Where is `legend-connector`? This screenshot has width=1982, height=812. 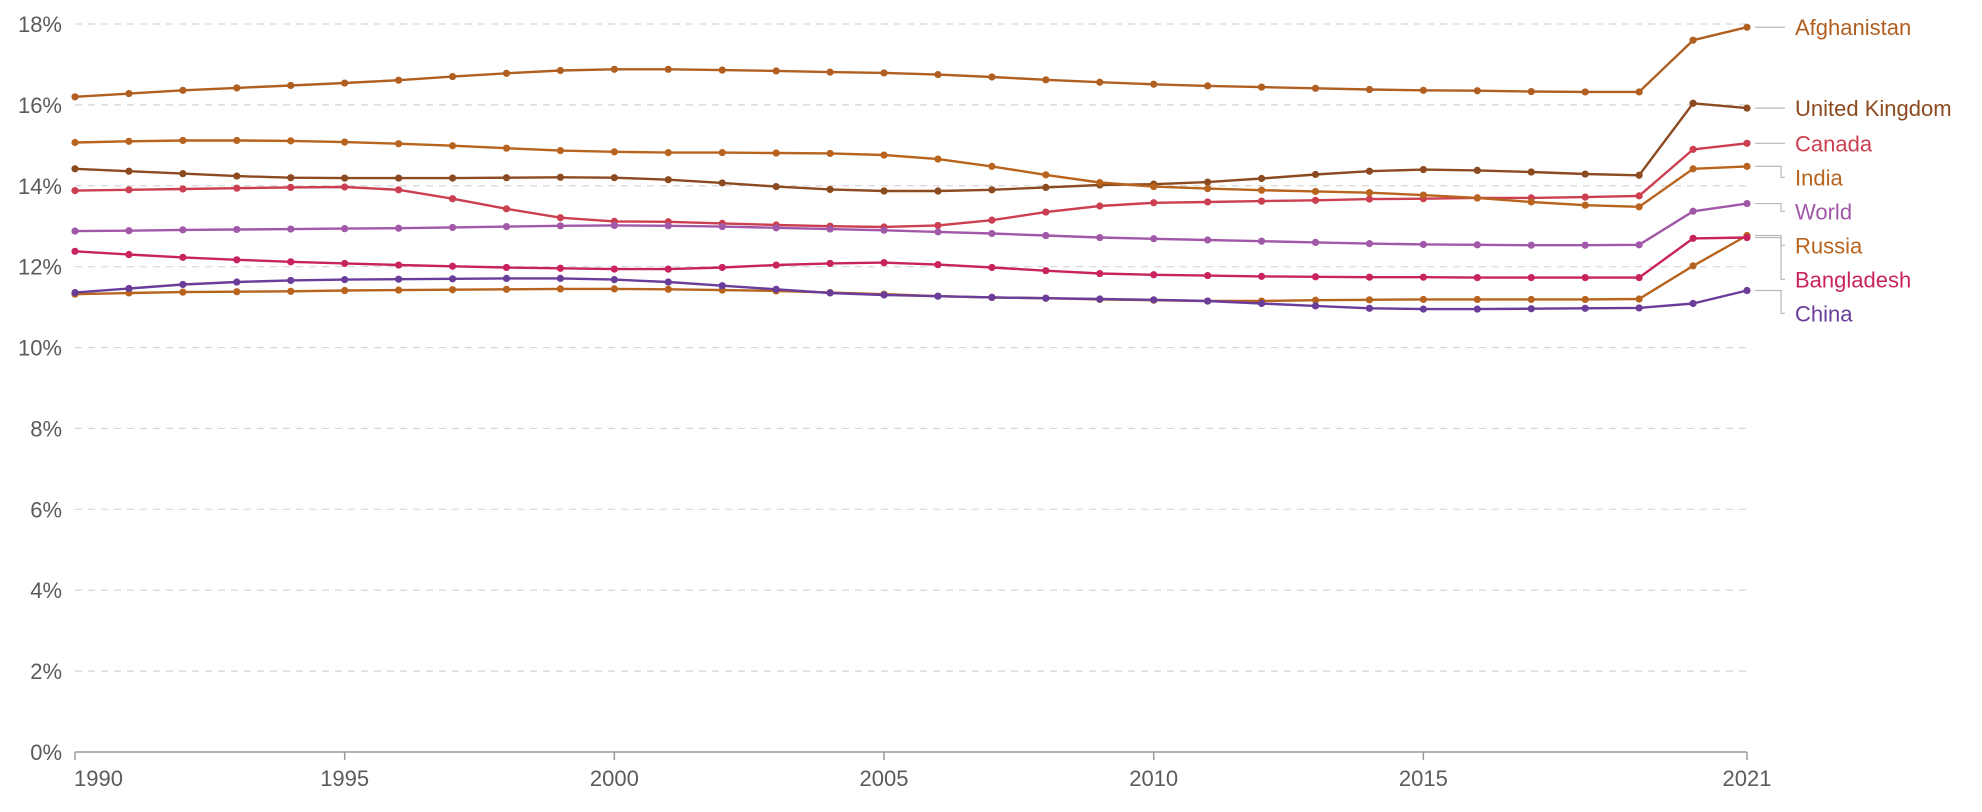
legend-connector is located at coordinates (1770, 207).